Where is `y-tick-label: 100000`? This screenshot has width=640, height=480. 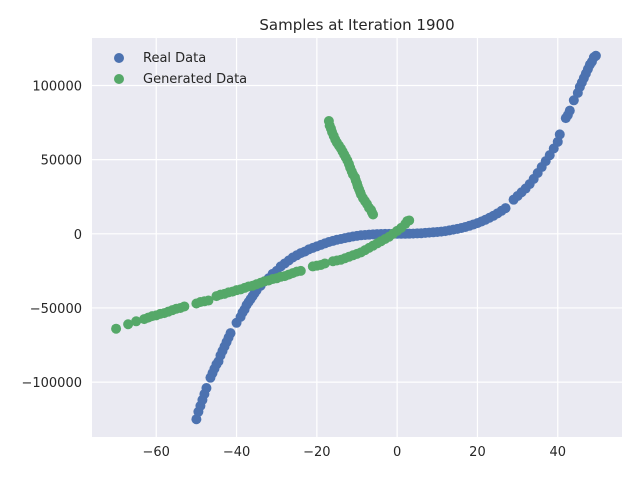
y-tick-label: 100000 is located at coordinates (57, 86).